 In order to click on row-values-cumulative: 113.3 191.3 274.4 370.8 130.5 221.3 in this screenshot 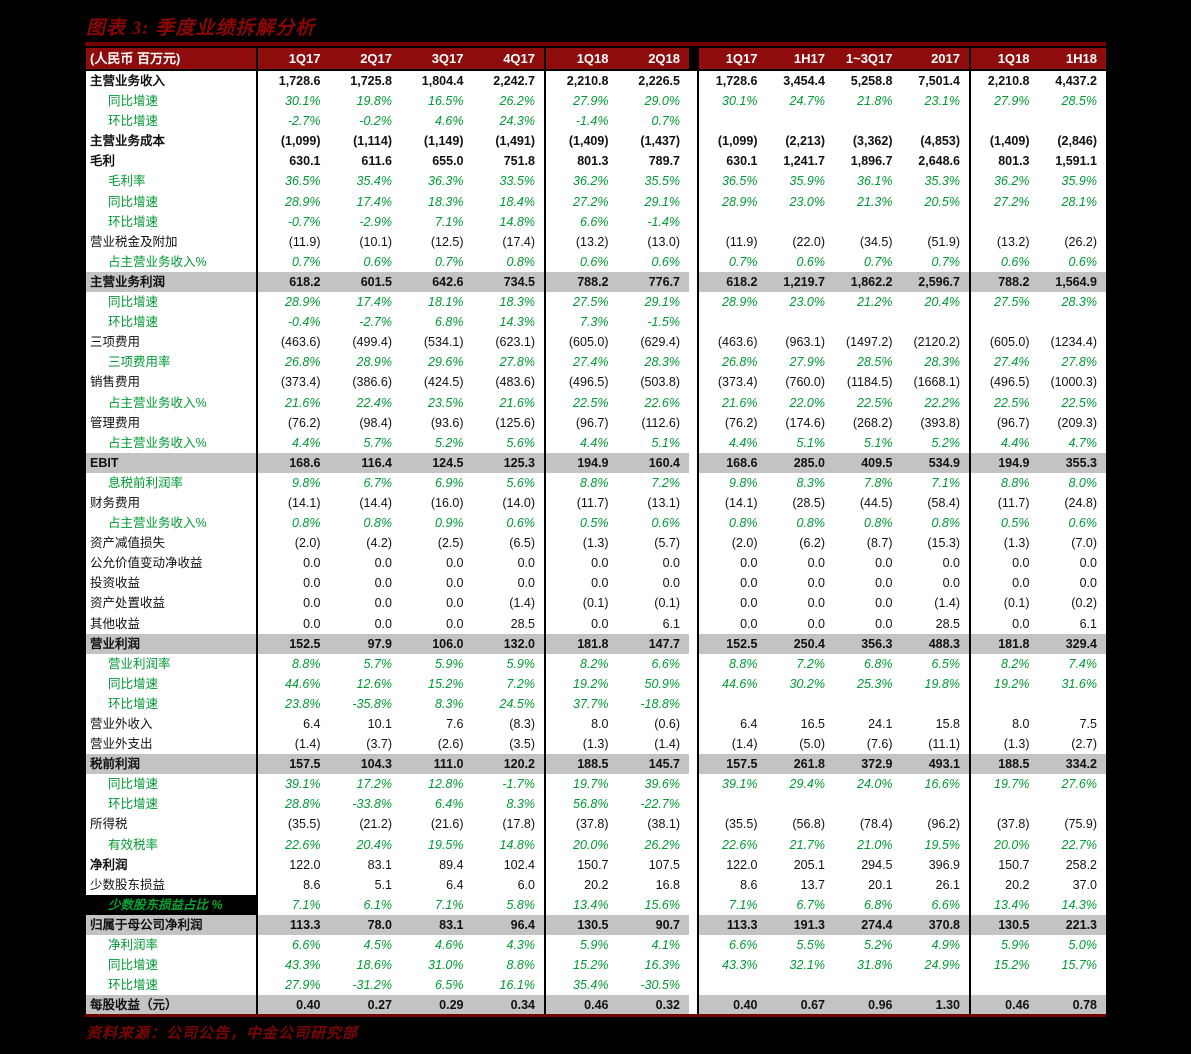, I will do `click(901, 925)`.